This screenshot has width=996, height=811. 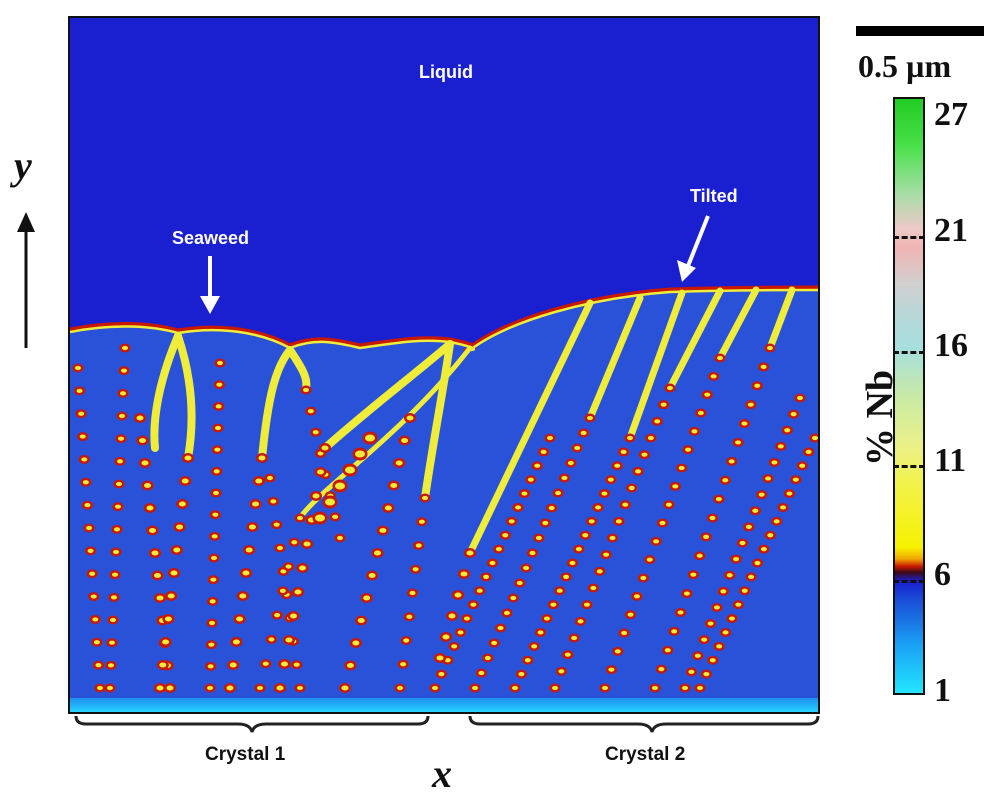 I want to click on colorbar-tick-label: 27, so click(x=951, y=114).